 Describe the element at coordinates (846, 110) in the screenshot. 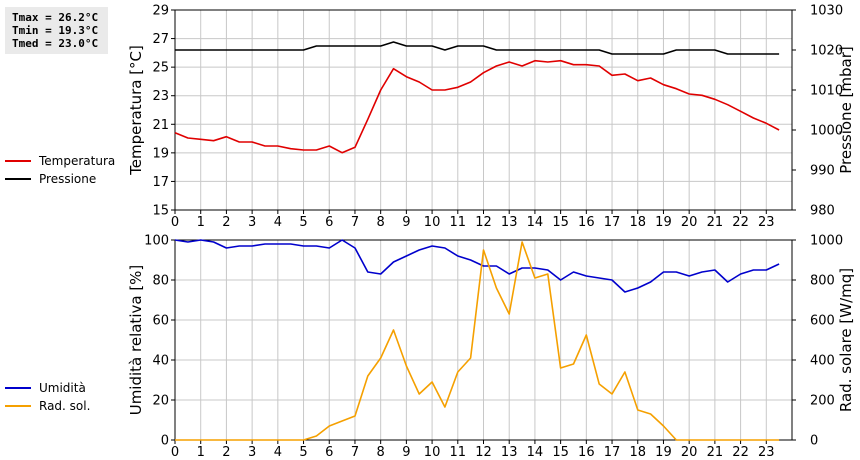

I see `y2-axis-title: Pressione [mbar]` at that location.